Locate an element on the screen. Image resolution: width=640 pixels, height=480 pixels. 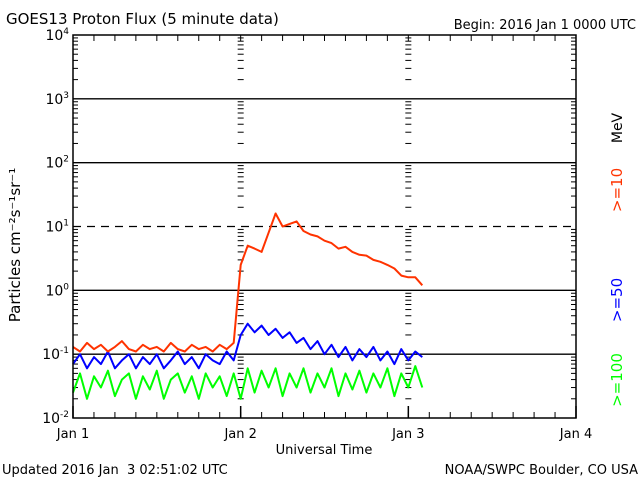
begin-label: Begin: 2016 Jan 1 0000 UTC is located at coordinates (545, 25).